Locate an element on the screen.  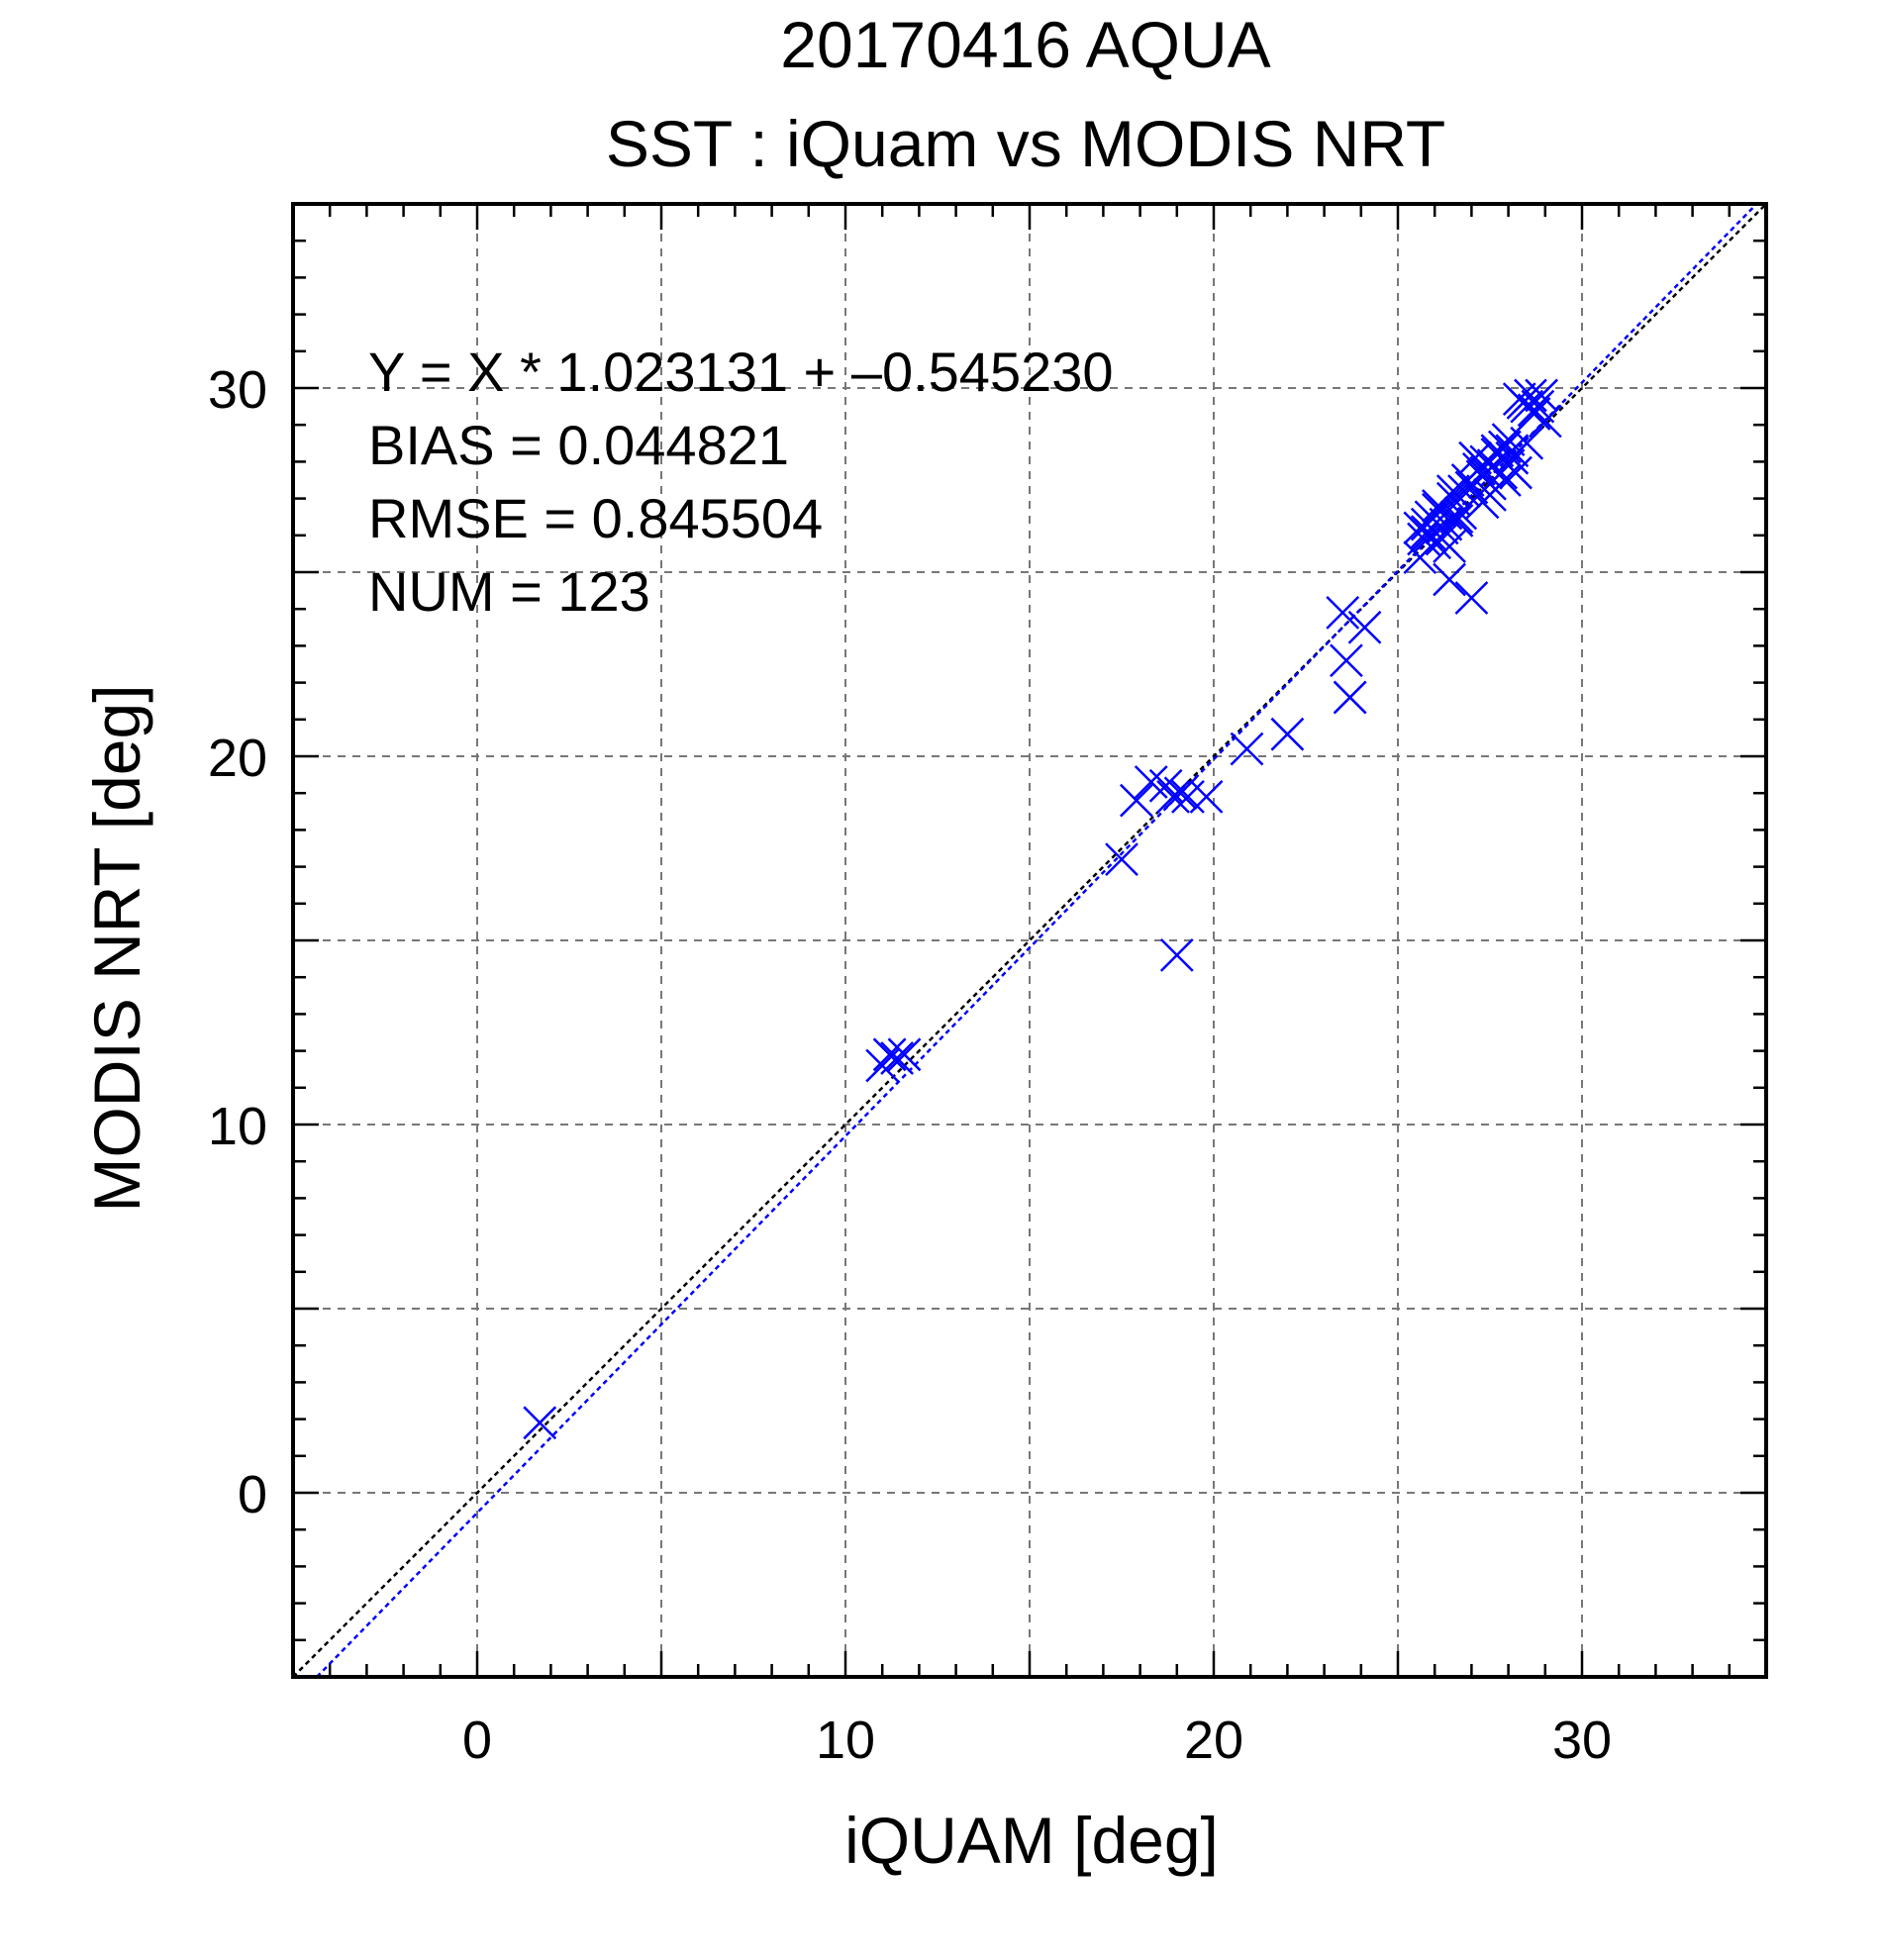
stat-rmse: RMSE = 0.845504 is located at coordinates (596, 518).